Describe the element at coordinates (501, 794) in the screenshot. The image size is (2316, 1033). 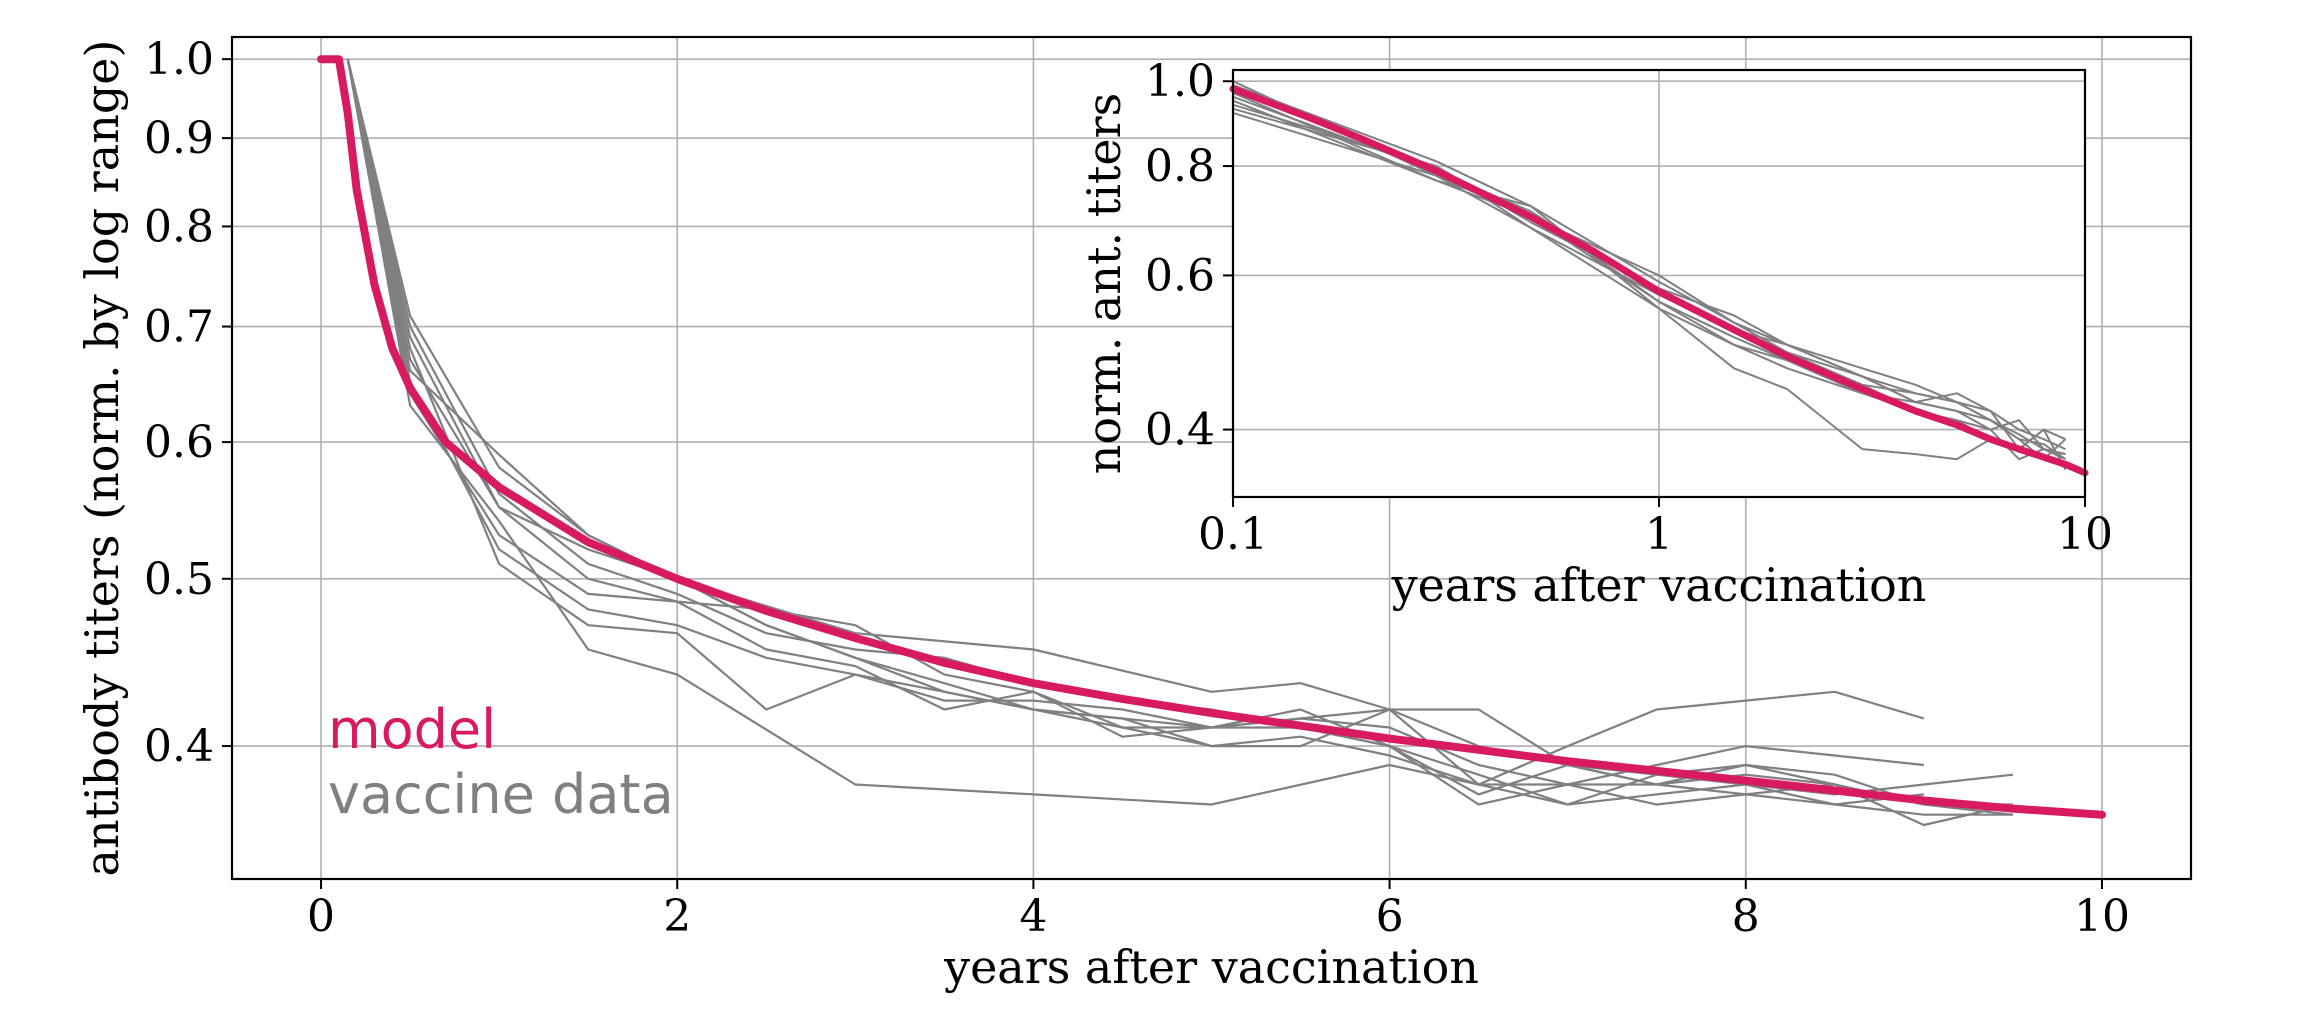
I see `legend-vaccine-data: vaccine data` at that location.